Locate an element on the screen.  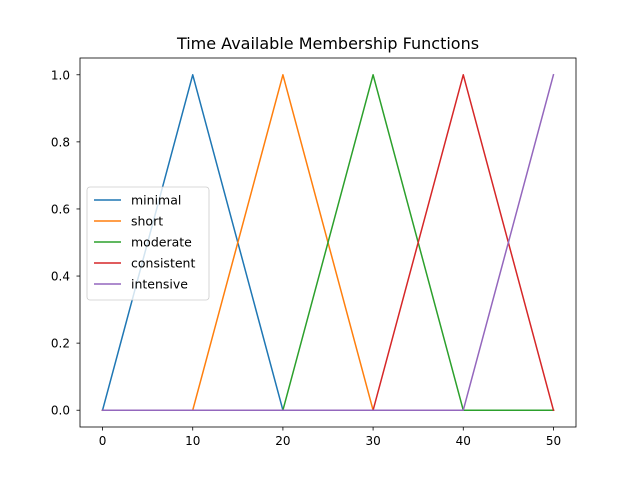
legend: minimal short moderate consistent intensive is located at coordinates (148, 243).